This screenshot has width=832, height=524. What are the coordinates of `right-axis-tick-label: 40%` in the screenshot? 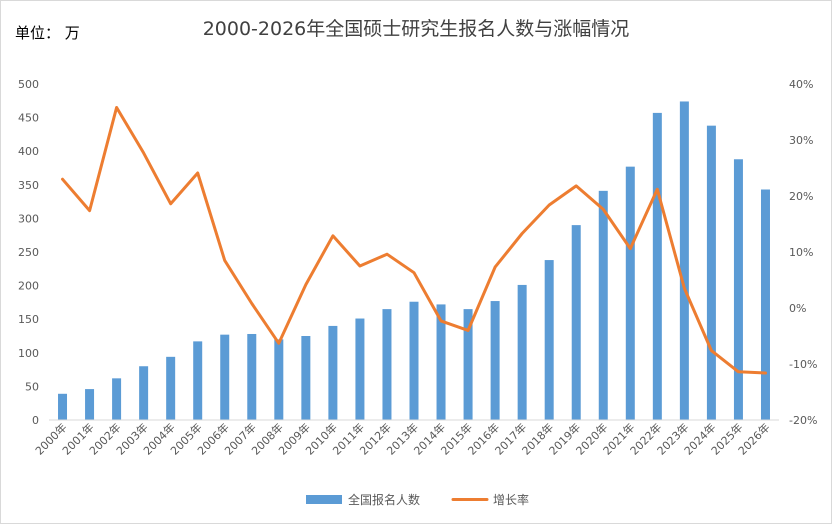 It's located at (801, 84).